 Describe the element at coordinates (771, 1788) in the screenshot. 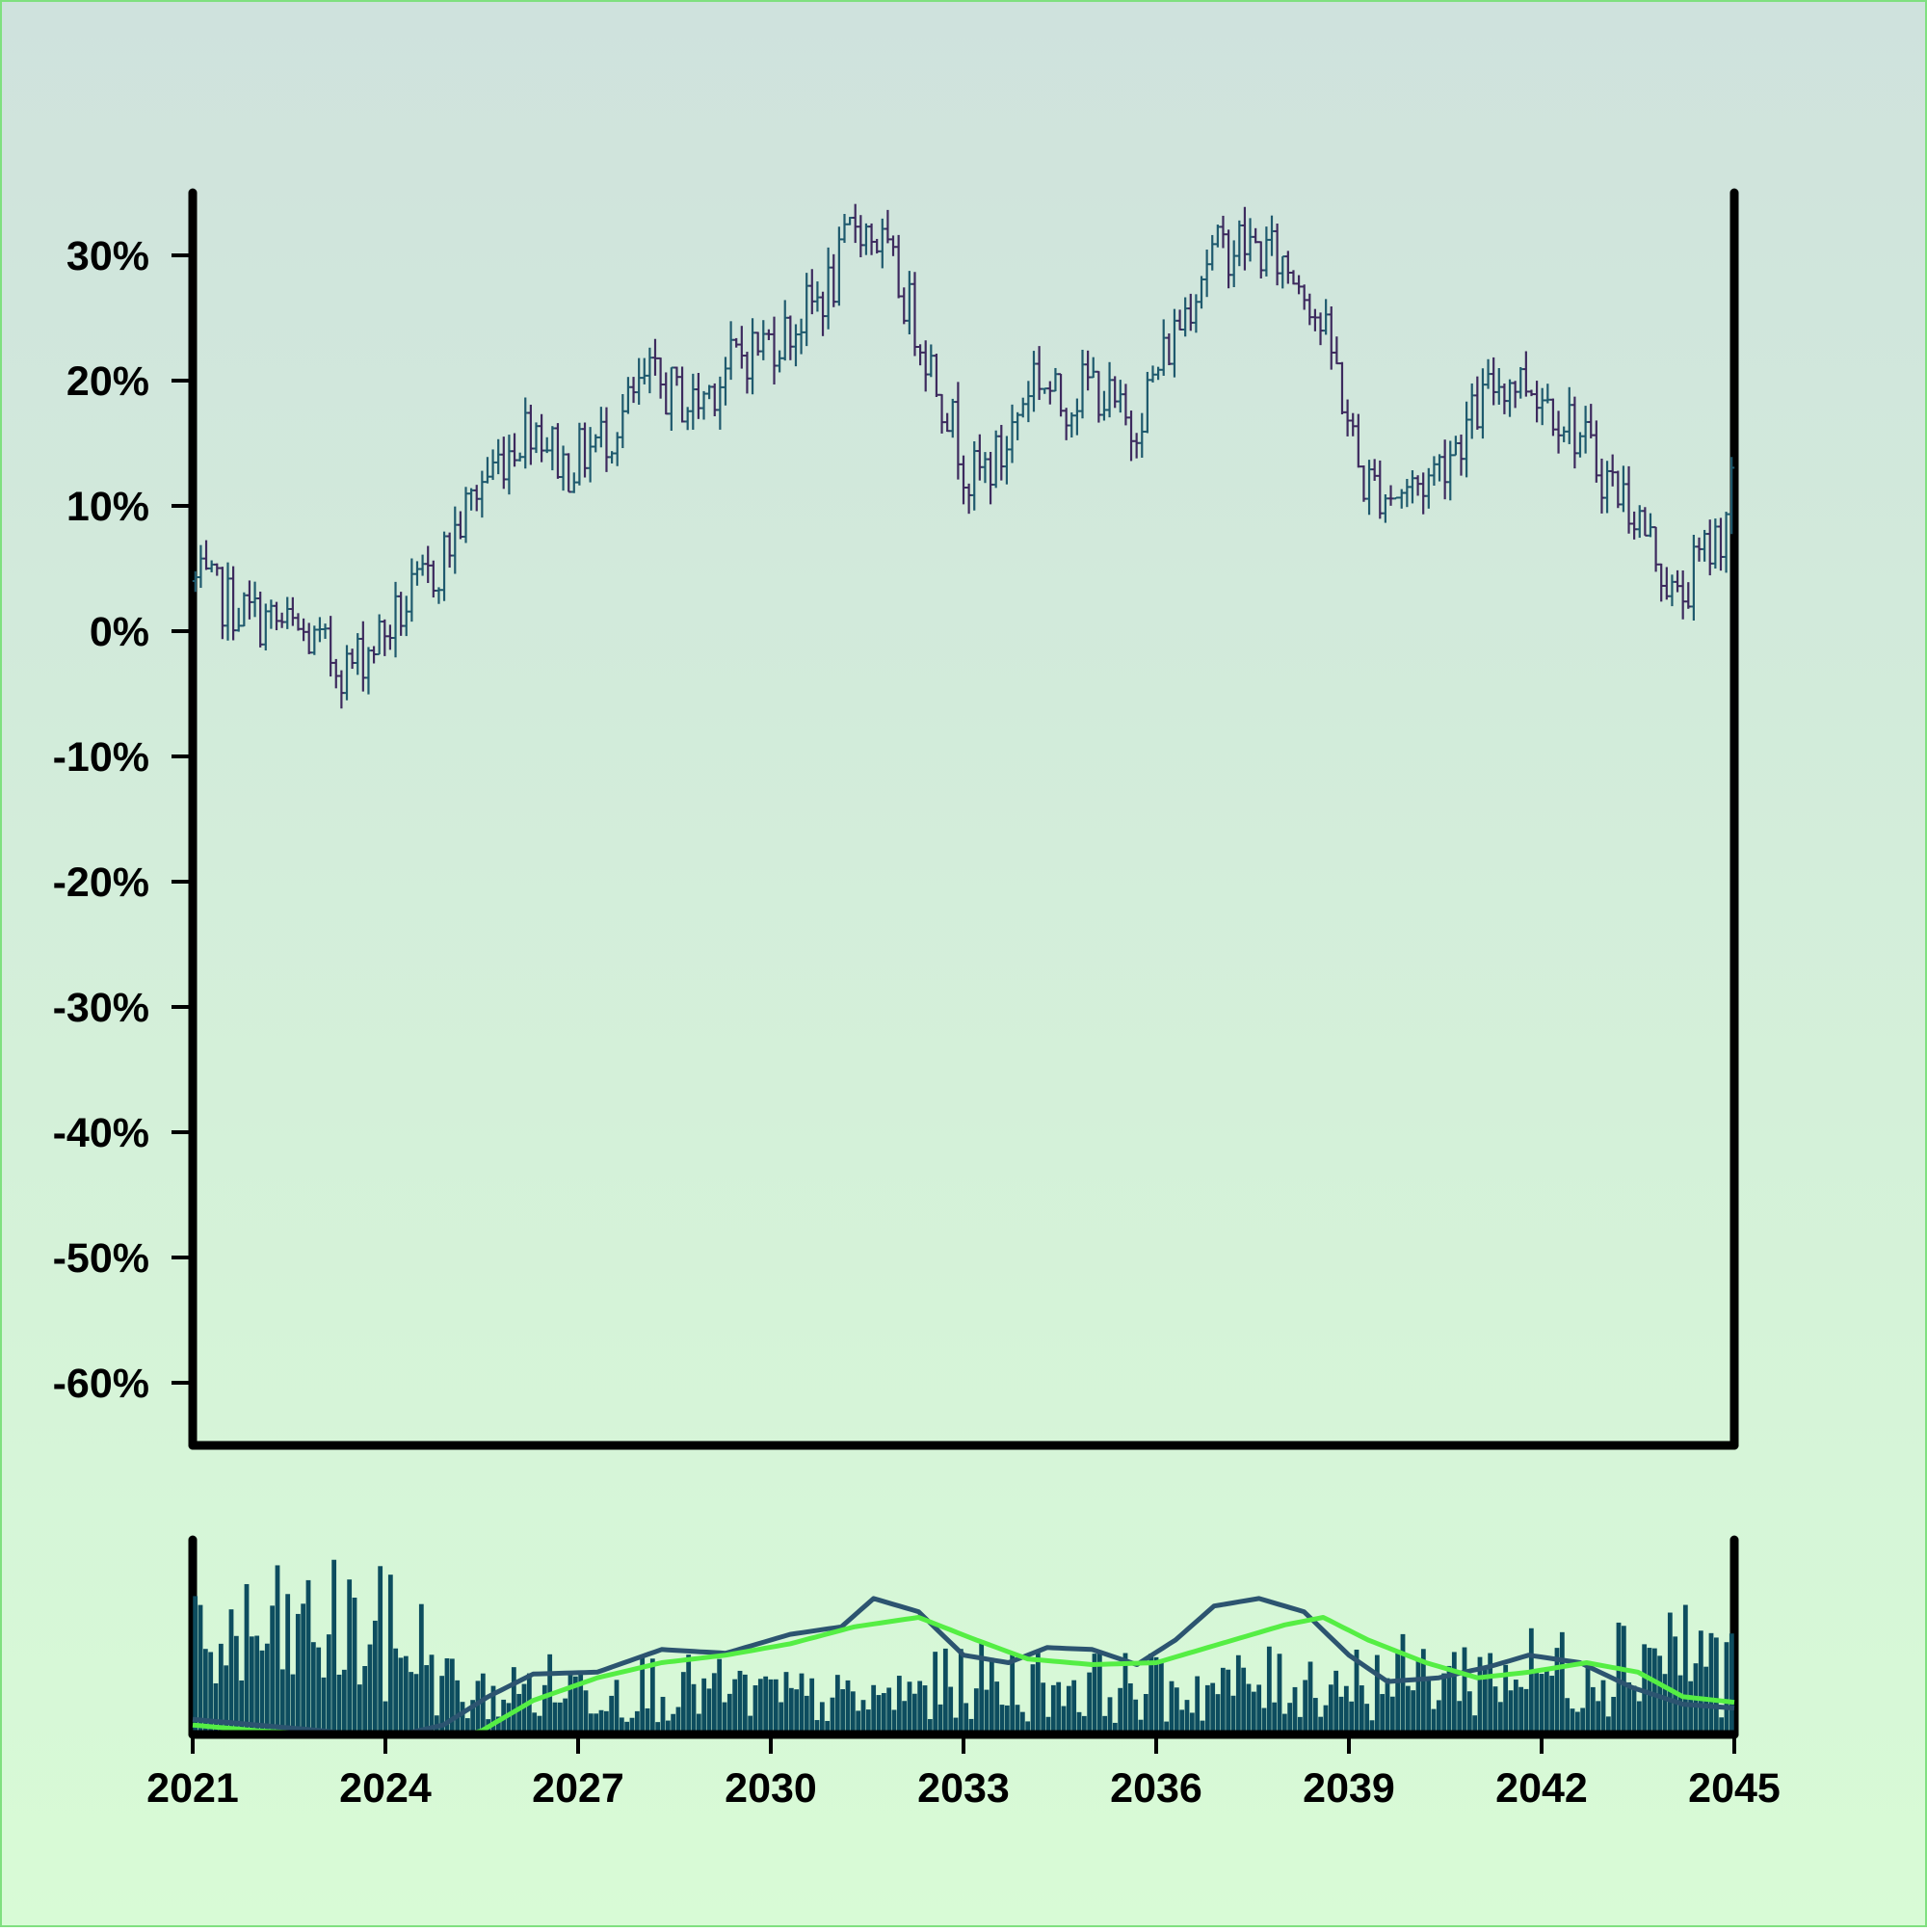

I see `x-tick-label: 2030` at that location.